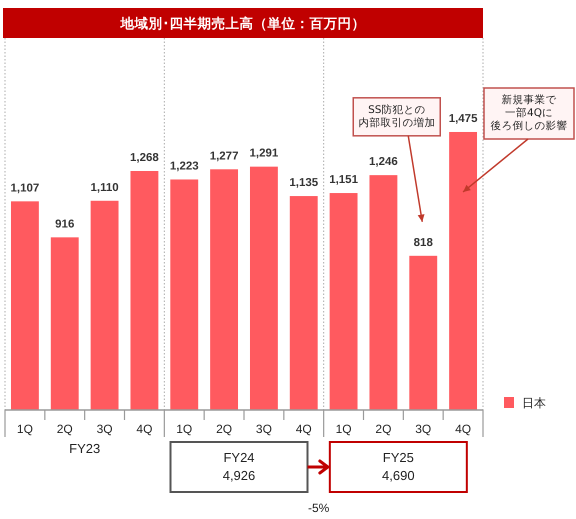 This screenshot has width=576, height=519. Describe the element at coordinates (344, 180) in the screenshot. I see `data-label: 1,151` at that location.